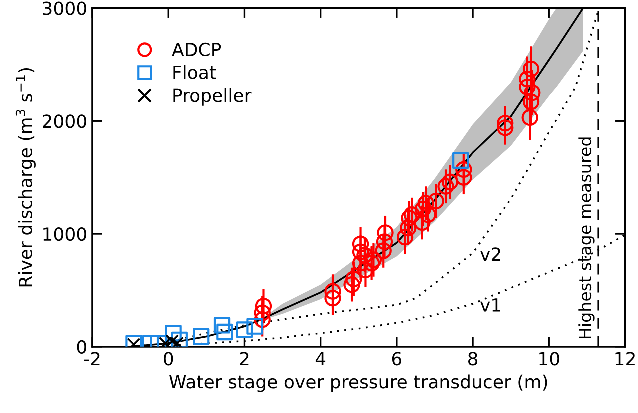 This screenshot has height=413, width=638. What do you see at coordinates (490, 305) in the screenshot?
I see `series-label: v1` at bounding box center [490, 305].